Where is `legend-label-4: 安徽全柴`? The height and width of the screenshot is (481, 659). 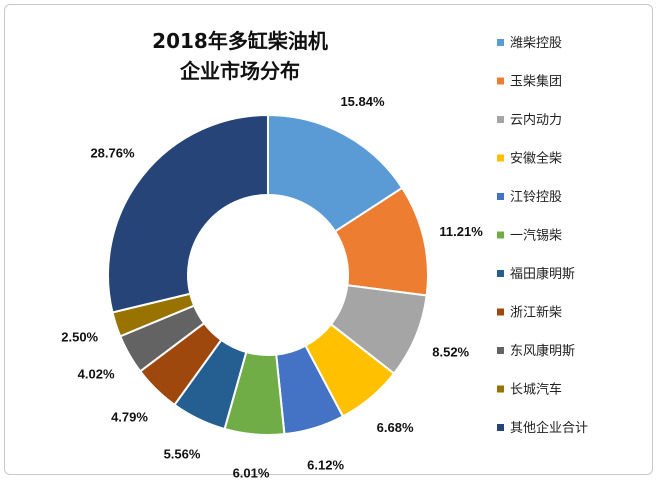
legend-label-4: 安徽全柴 is located at coordinates (536, 159).